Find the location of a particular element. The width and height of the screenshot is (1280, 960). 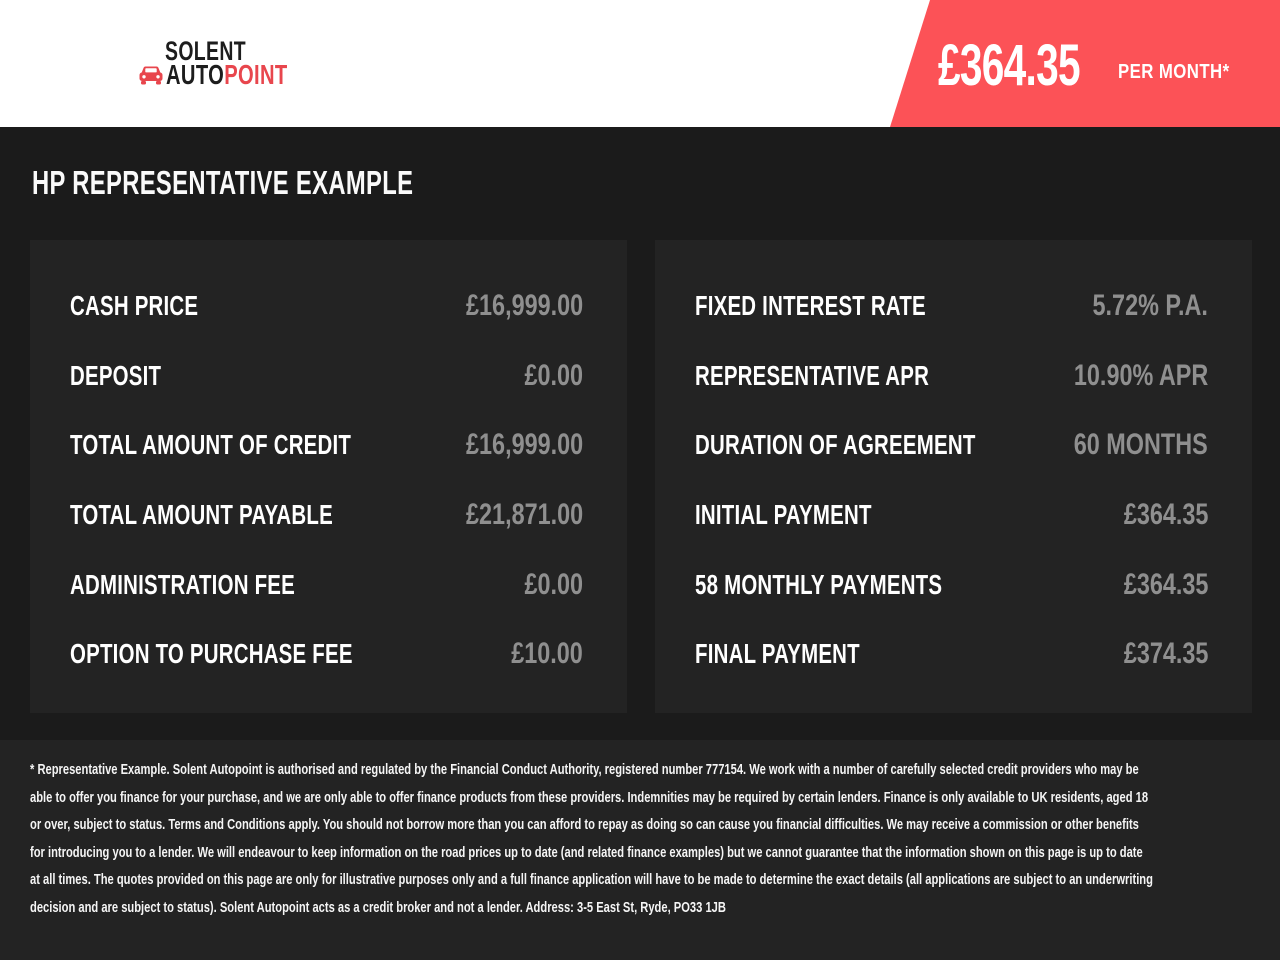

finance-row: TOTAL AMOUNT OF CREDIT £16,999.00 is located at coordinates (326, 445).